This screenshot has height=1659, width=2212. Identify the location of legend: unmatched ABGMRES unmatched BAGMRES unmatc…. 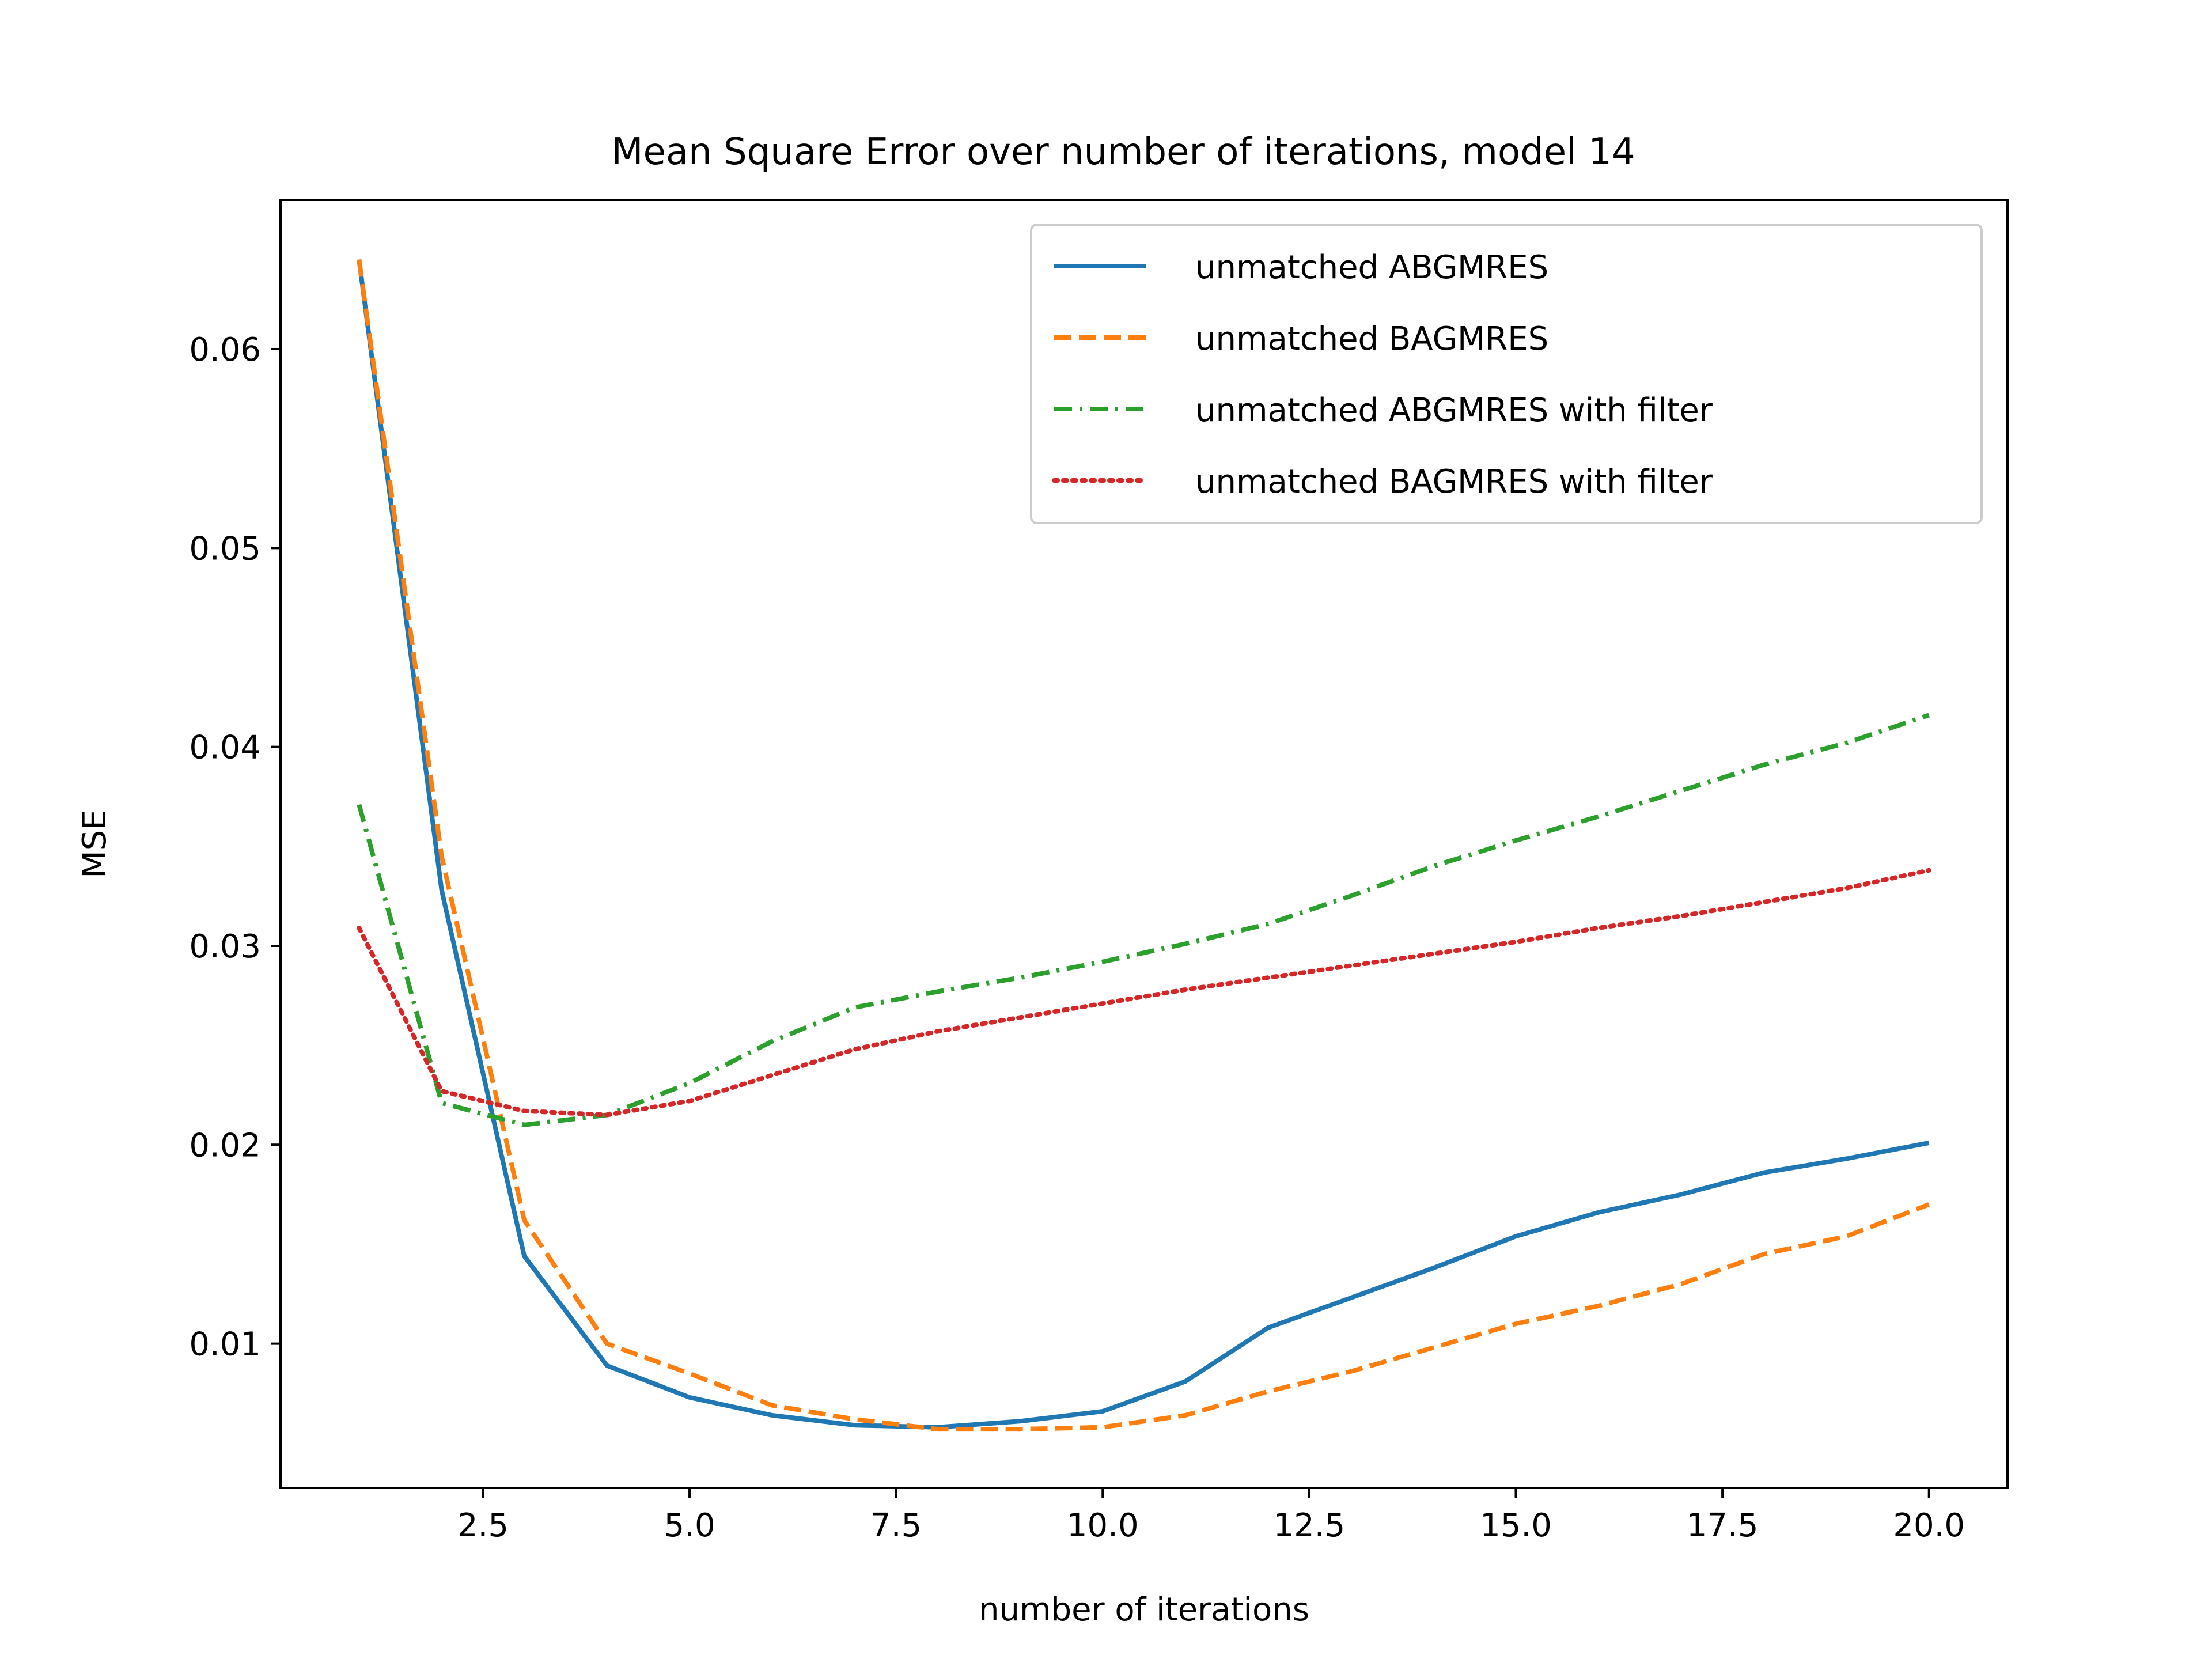
(1506, 374).